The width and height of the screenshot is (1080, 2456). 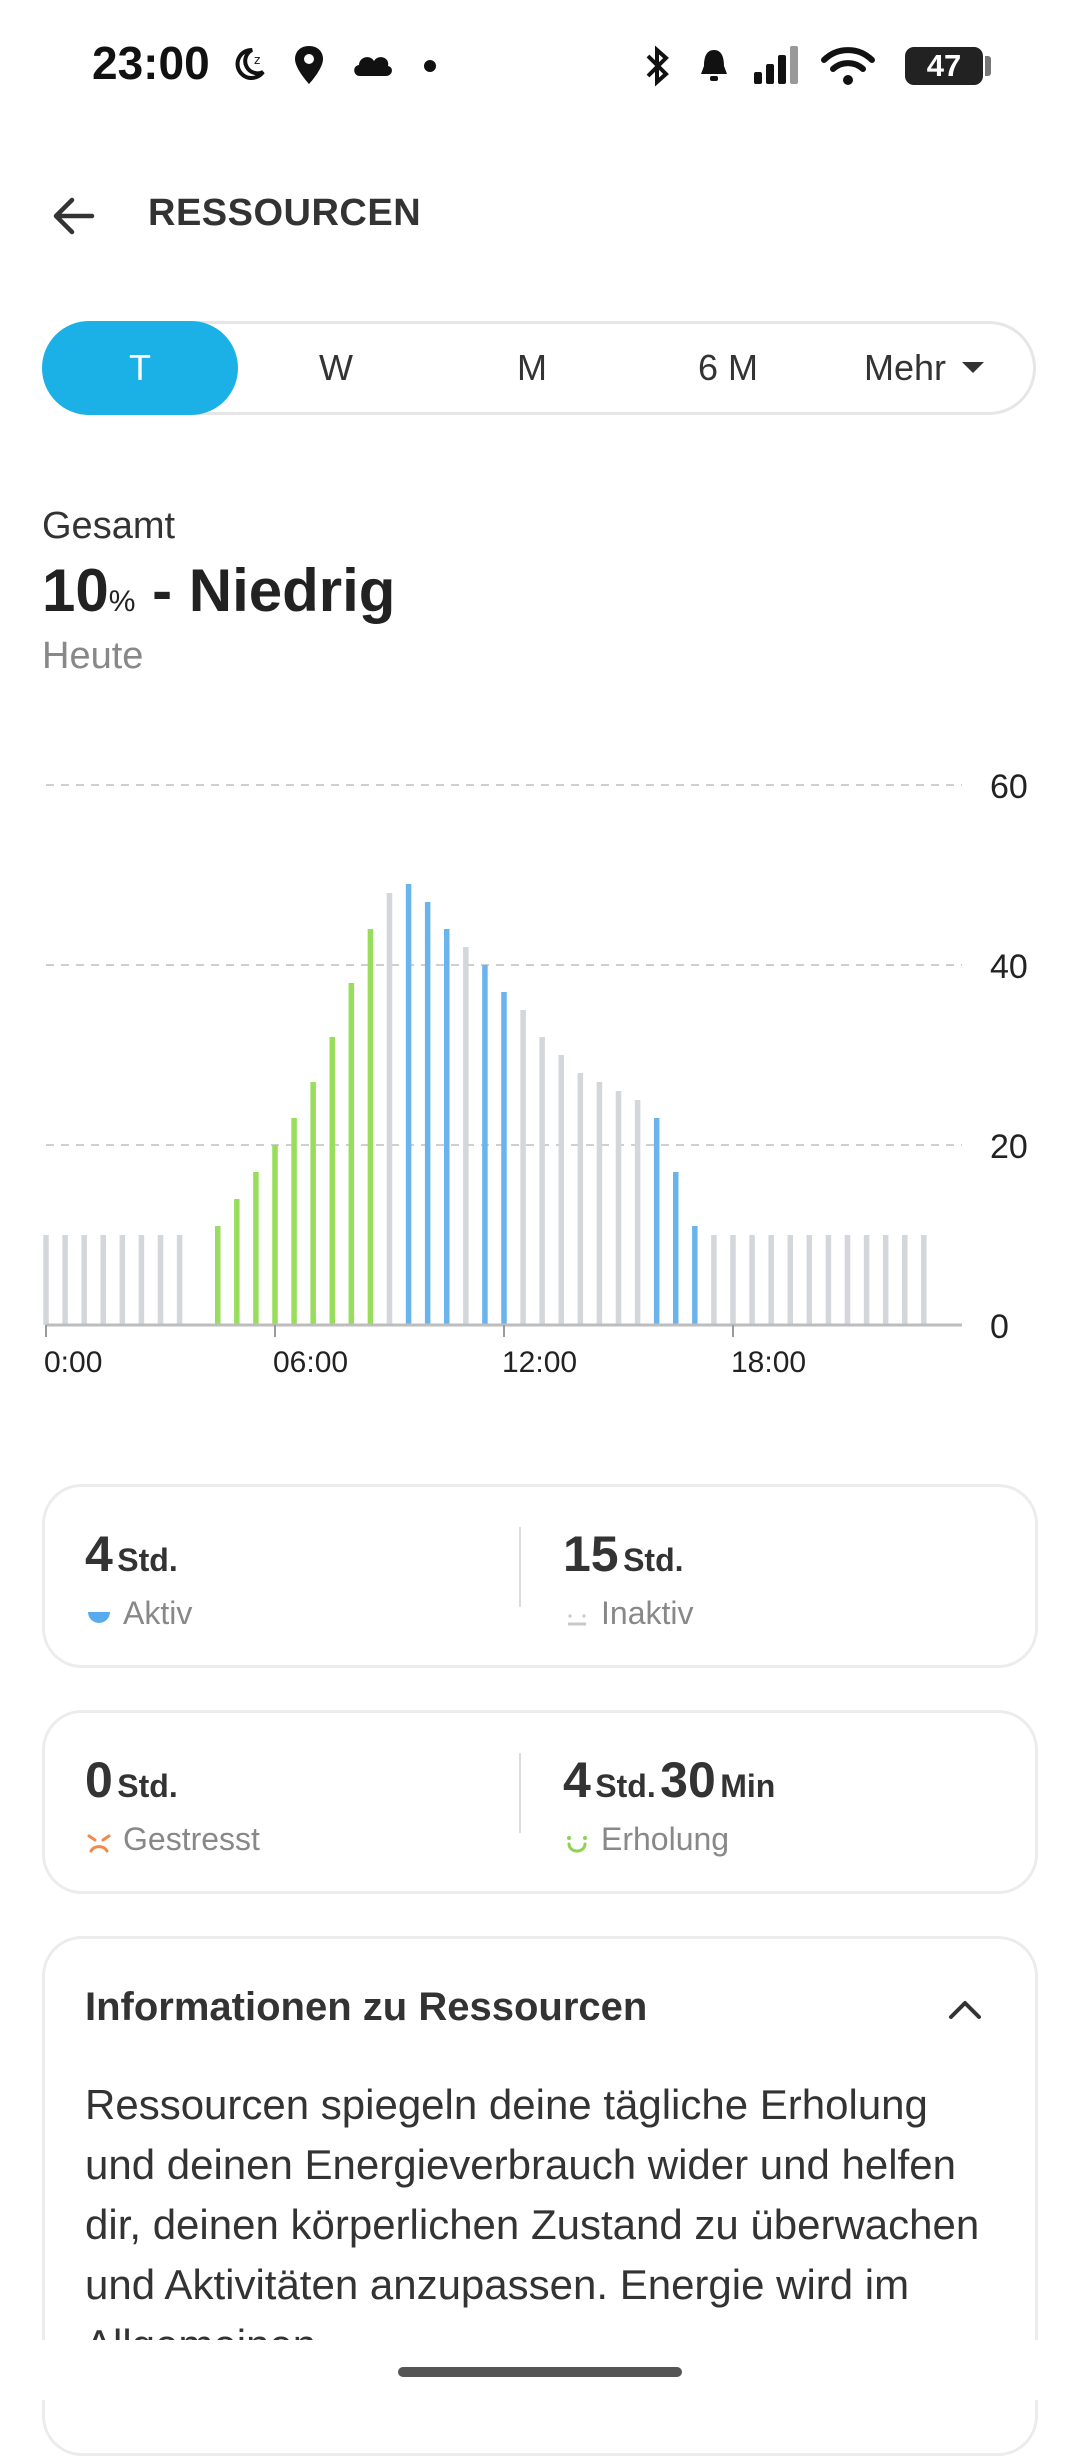 What do you see at coordinates (430, 66) in the screenshot?
I see `dot-icon` at bounding box center [430, 66].